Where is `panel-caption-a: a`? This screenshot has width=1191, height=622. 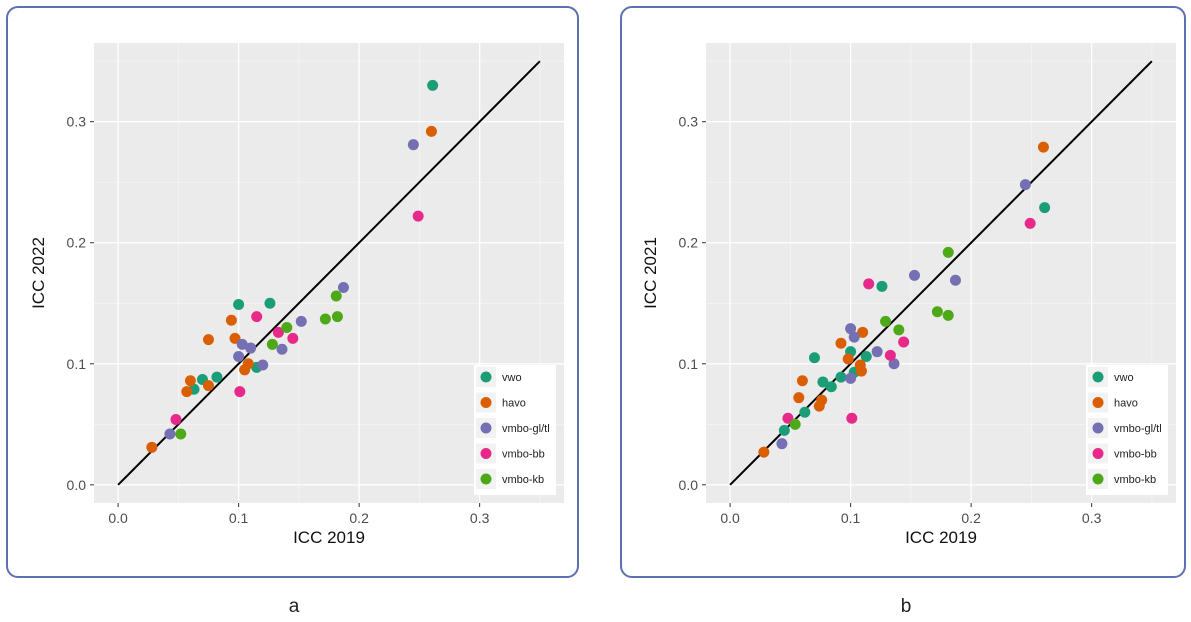
panel-caption-a: a is located at coordinates (294, 606).